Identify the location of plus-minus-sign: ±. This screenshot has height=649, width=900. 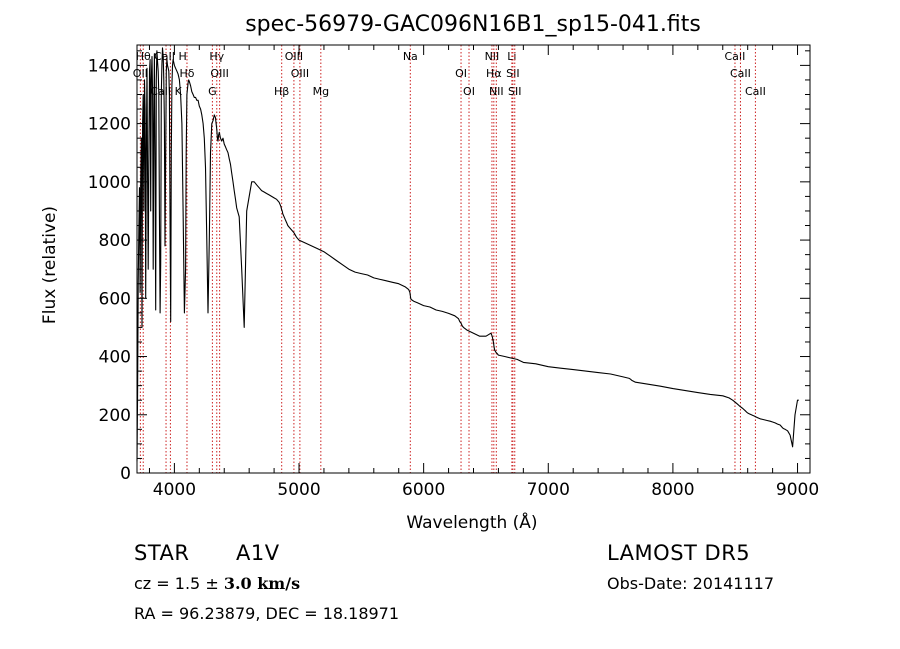
(212, 583).